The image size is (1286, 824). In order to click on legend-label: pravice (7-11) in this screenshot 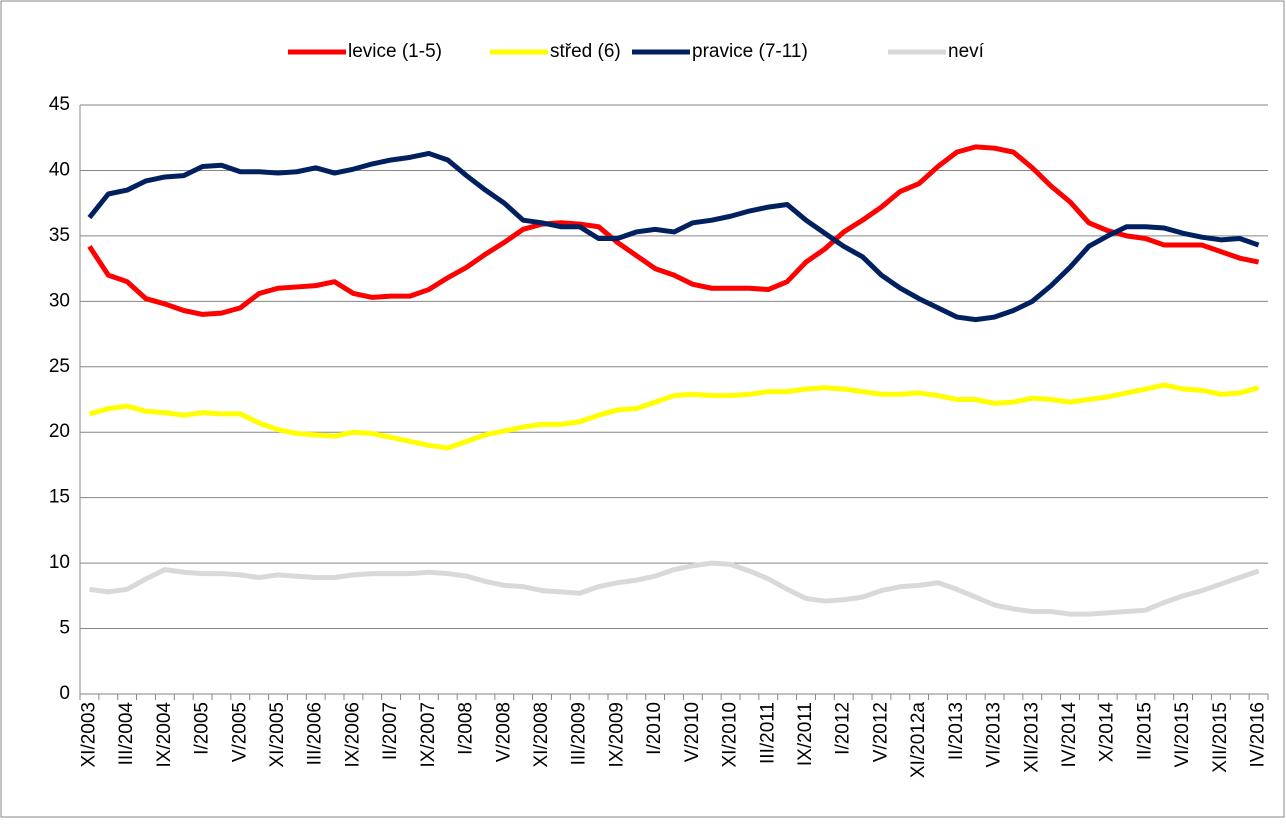, I will do `click(750, 51)`.